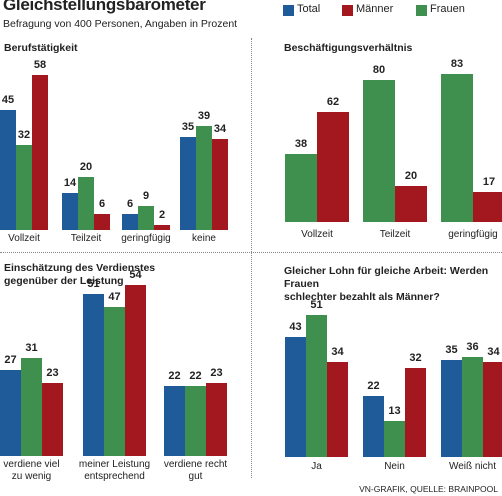 The width and height of the screenshot is (502, 496). I want to click on value-label: 27, so click(10, 360).